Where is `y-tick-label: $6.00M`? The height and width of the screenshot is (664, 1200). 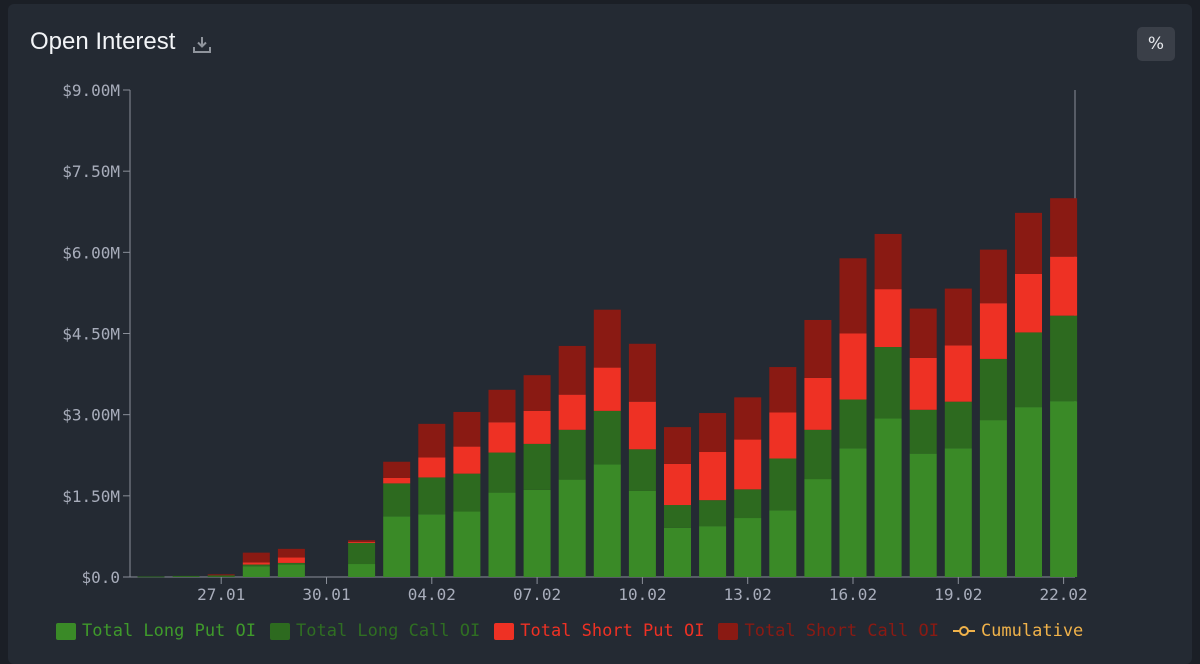
y-tick-label: $6.00M is located at coordinates (91, 252).